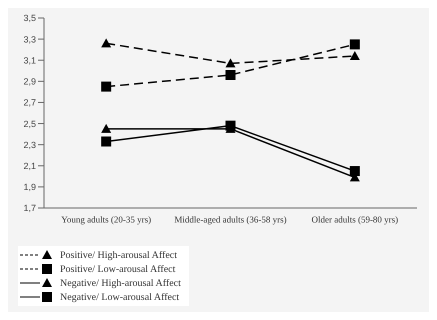 This screenshot has width=437, height=320. Describe the element at coordinates (120, 297) in the screenshot. I see `legend-label: Negative/ Low-arousal Affect` at that location.